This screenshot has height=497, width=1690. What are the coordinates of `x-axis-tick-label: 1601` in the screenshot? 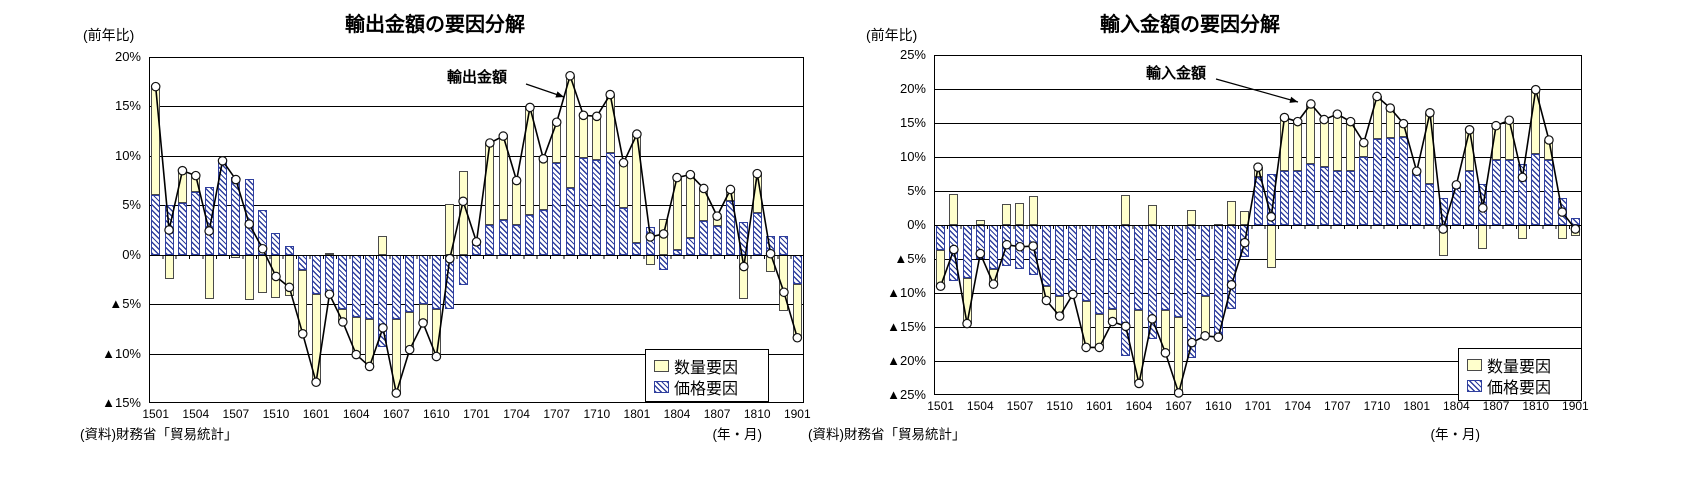 It's located at (316, 414).